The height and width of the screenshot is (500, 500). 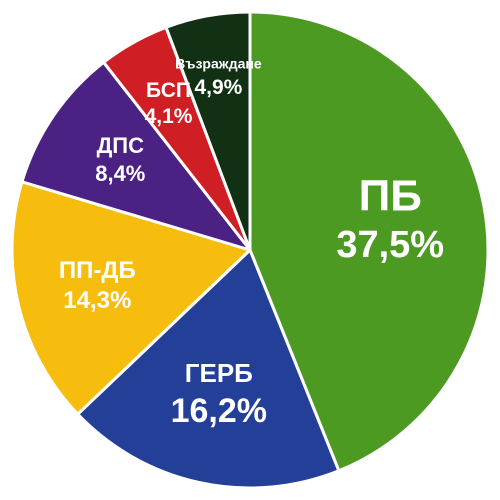 I want to click on slice-value-label: 4,1%, so click(x=169, y=116).